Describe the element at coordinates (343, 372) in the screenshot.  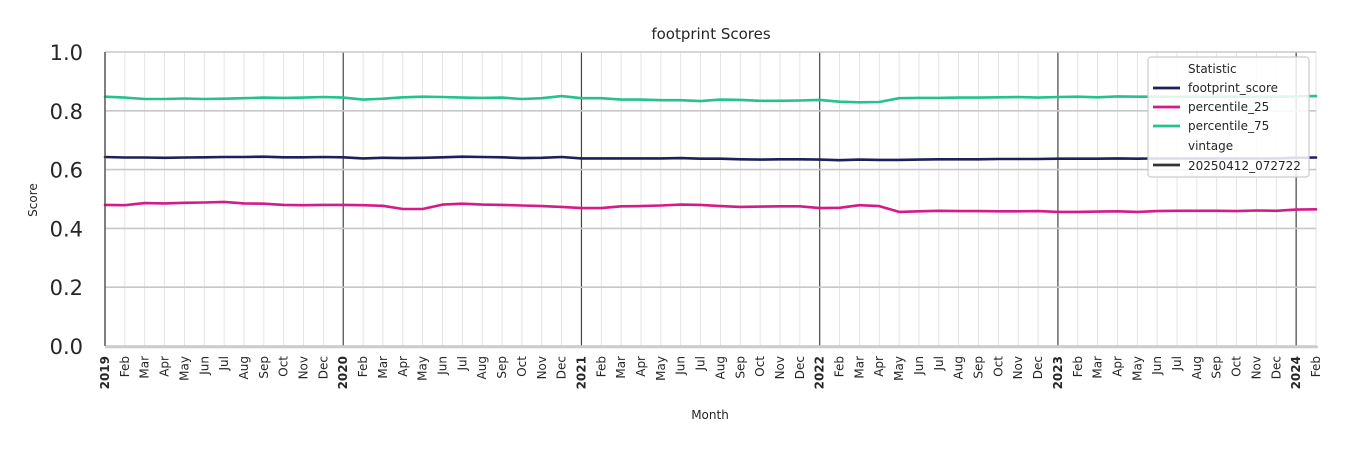
I see `x-tick-year-label: 2020` at that location.